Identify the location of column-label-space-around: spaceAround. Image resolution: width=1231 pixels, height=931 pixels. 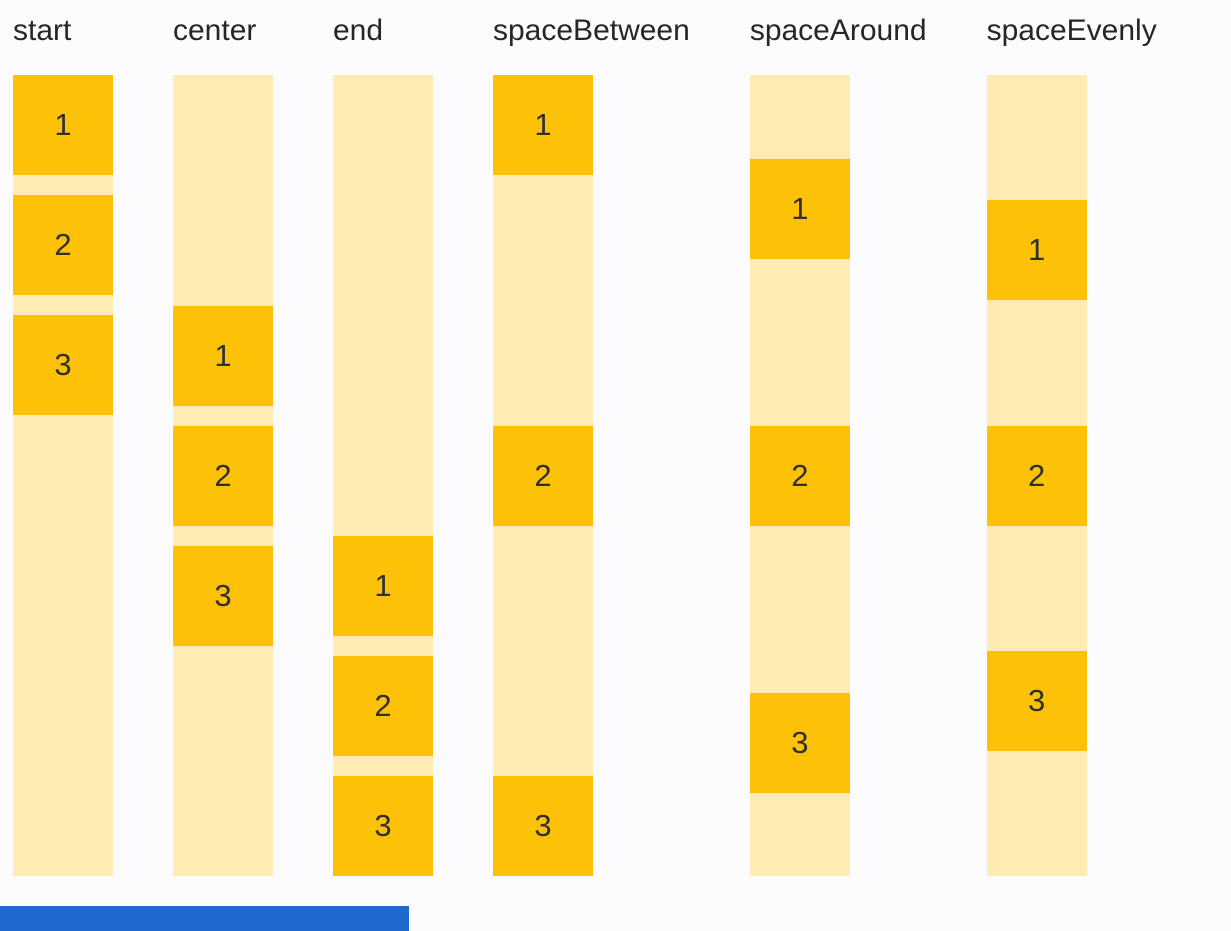
(838, 30).